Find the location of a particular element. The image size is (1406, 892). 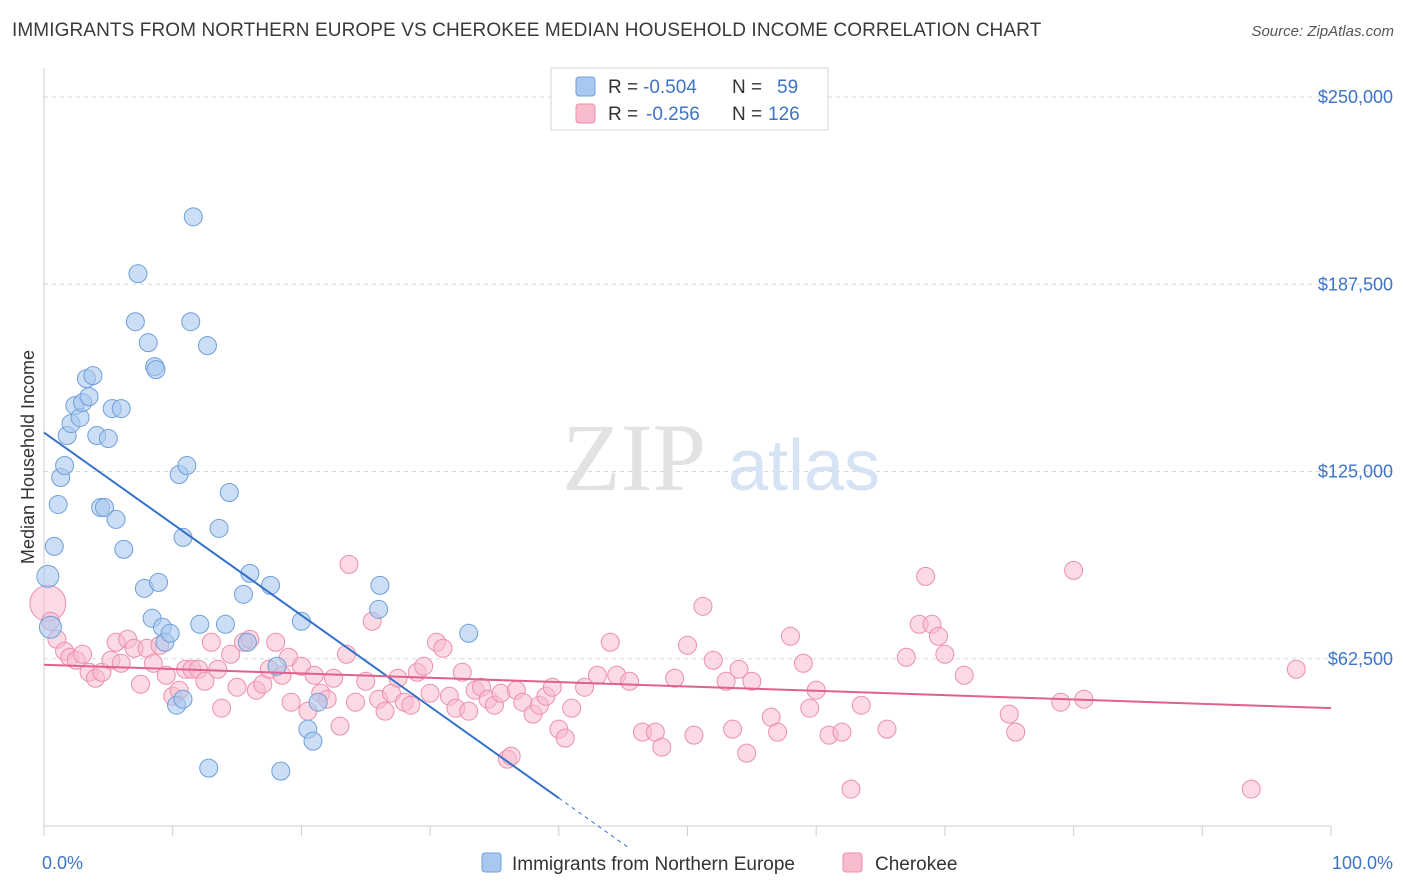

series-legend-label-pink: Cherokee is located at coordinates (916, 864).